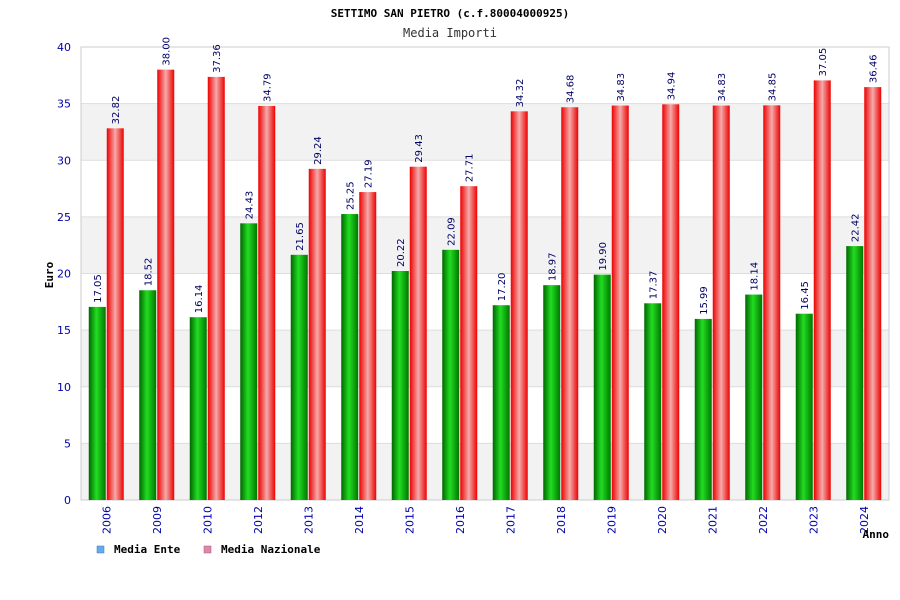 The height and width of the screenshot is (600, 900). What do you see at coordinates (106, 520) in the screenshot?
I see `x-tick-label: 2006` at bounding box center [106, 520].